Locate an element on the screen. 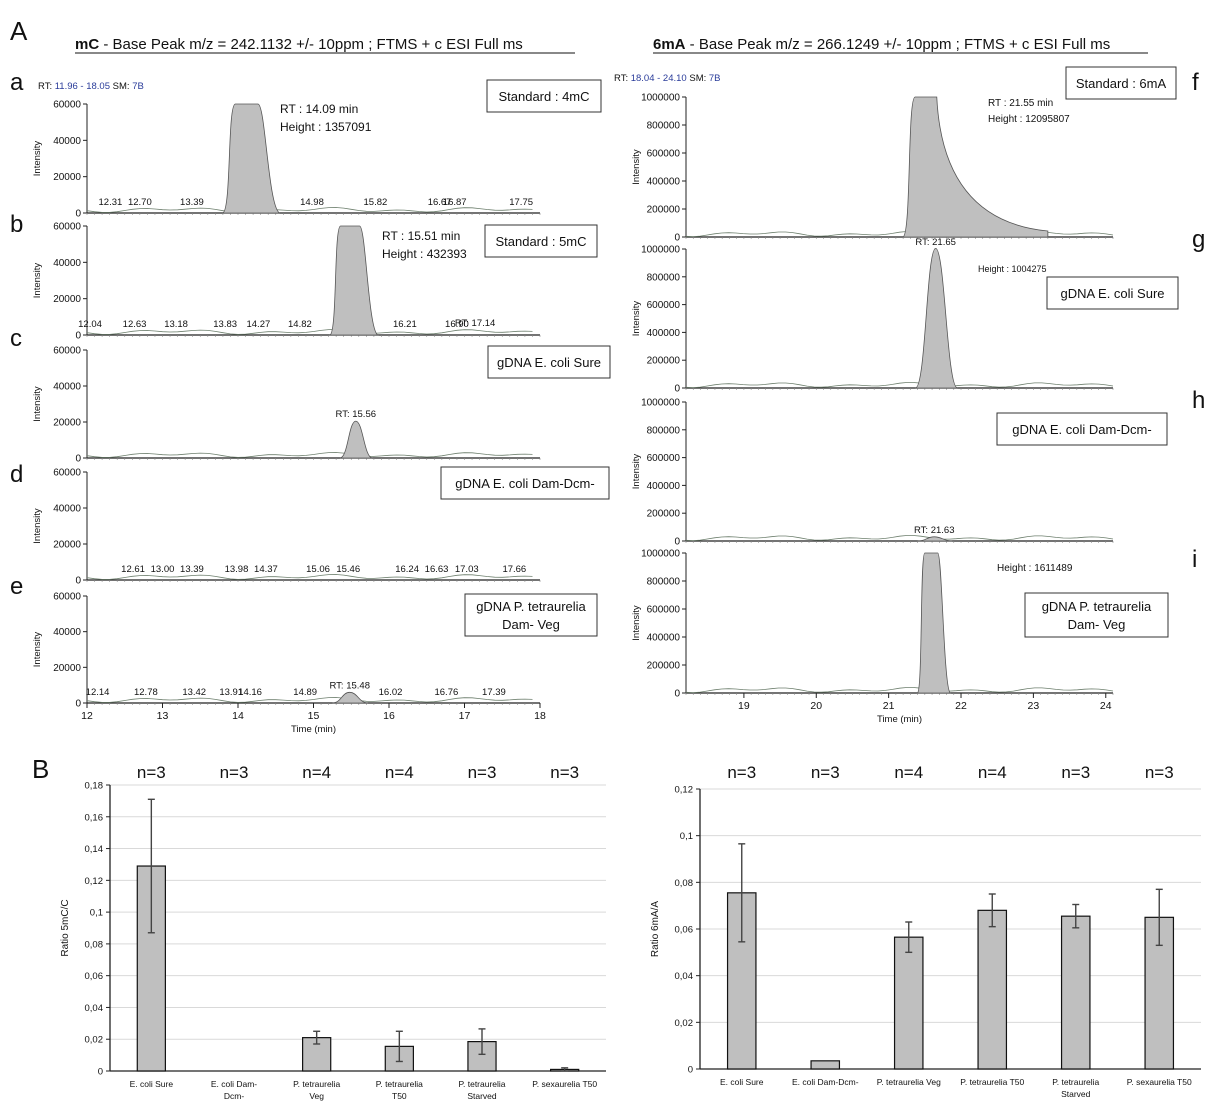 Image resolution: width=1209 pixels, height=1106 pixels. chromatogram-peak is located at coordinates (354, 280).